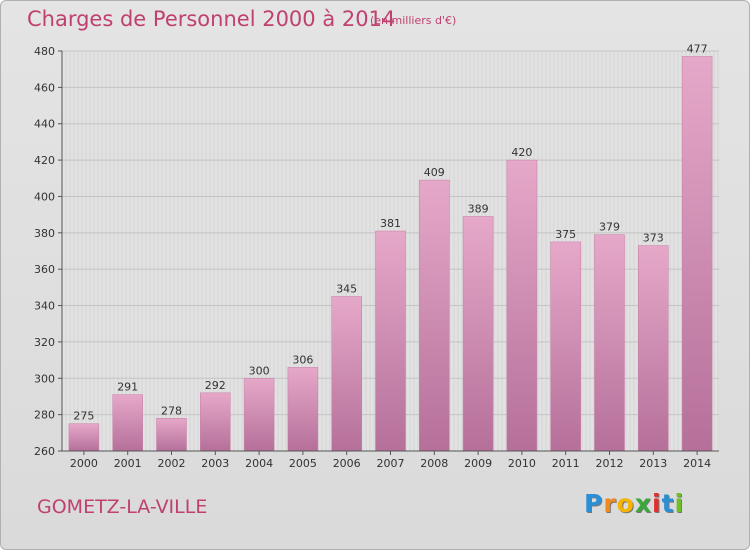 The image size is (750, 550). I want to click on data-label-2001: 291, so click(127, 387).